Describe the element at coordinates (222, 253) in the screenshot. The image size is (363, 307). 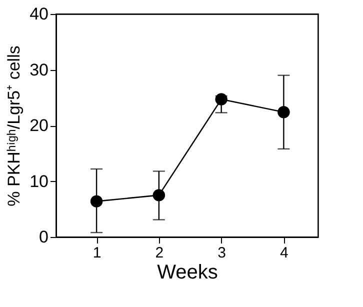
I see `x-tick-label: 3` at that location.